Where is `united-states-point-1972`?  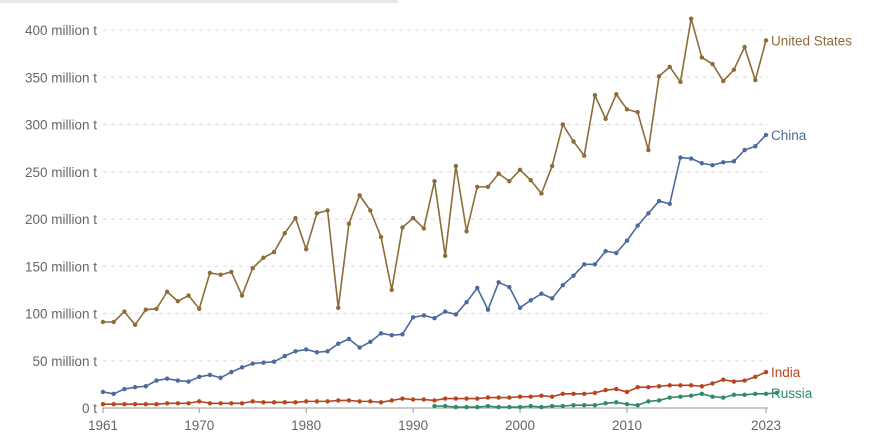
united-states-point-1972 is located at coordinates (220, 274).